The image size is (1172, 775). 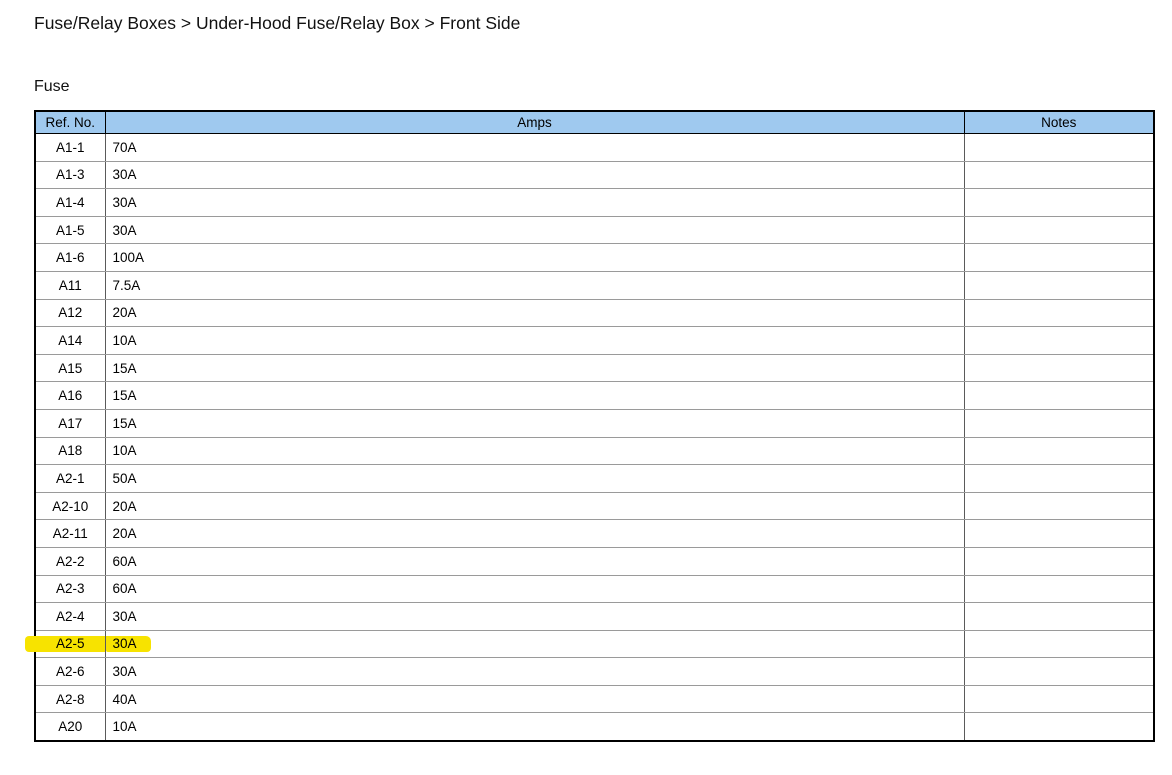 I want to click on table-row: A2-6 30A, so click(x=594, y=671).